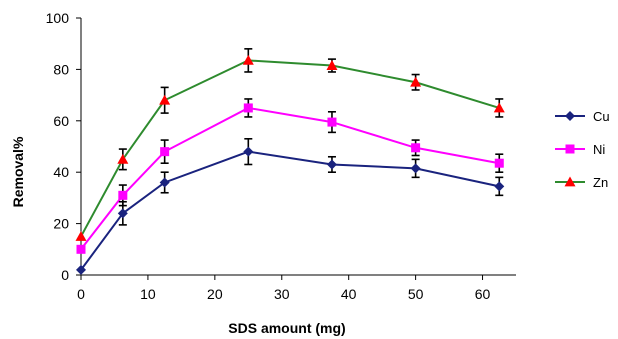  What do you see at coordinates (58, 18) in the screenshot?
I see `y-tick-label: 100` at bounding box center [58, 18].